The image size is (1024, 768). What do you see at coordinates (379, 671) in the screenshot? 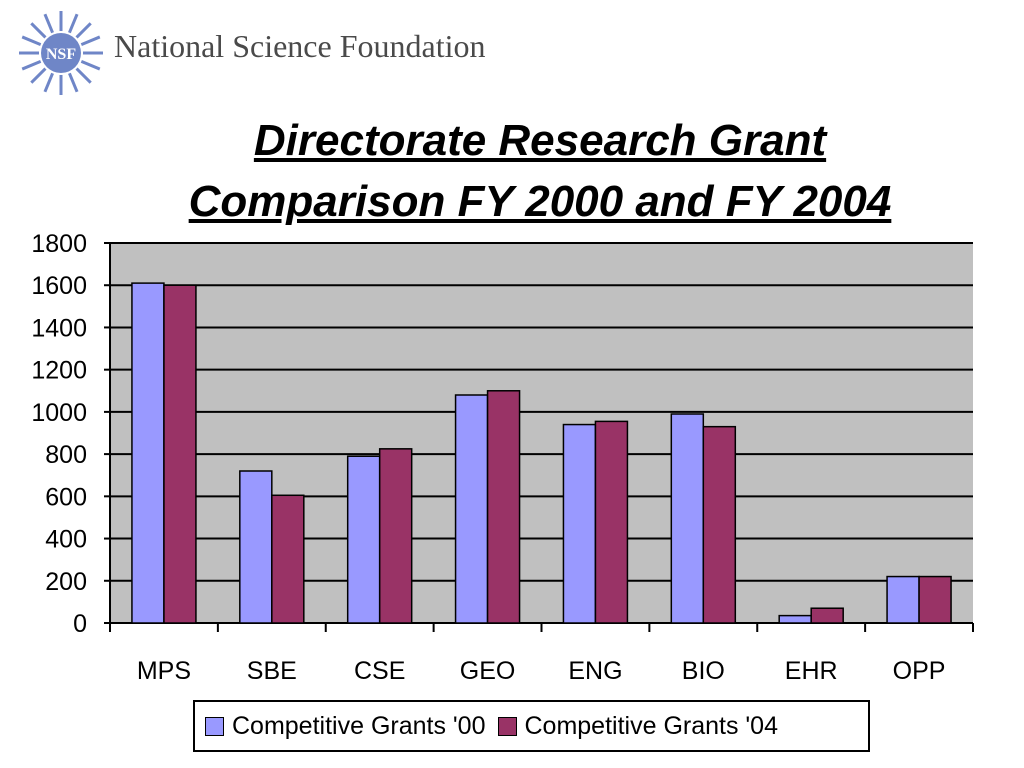
I see `x-tick-label: CSE` at bounding box center [379, 671].